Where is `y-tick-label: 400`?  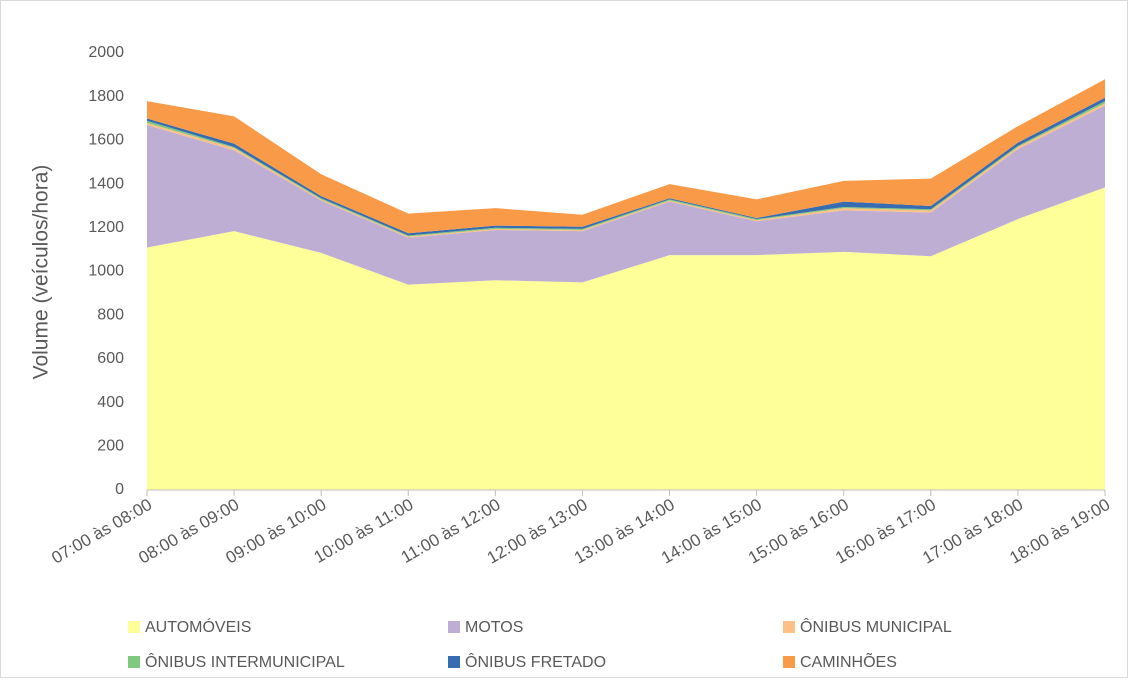
y-tick-label: 400 is located at coordinates (110, 402).